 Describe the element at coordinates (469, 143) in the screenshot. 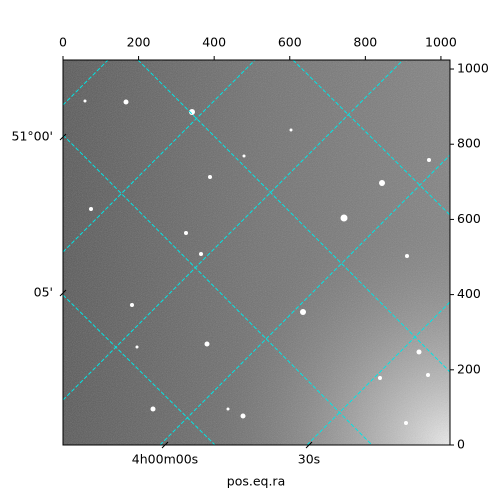

I see `y-tick-label: 800` at that location.